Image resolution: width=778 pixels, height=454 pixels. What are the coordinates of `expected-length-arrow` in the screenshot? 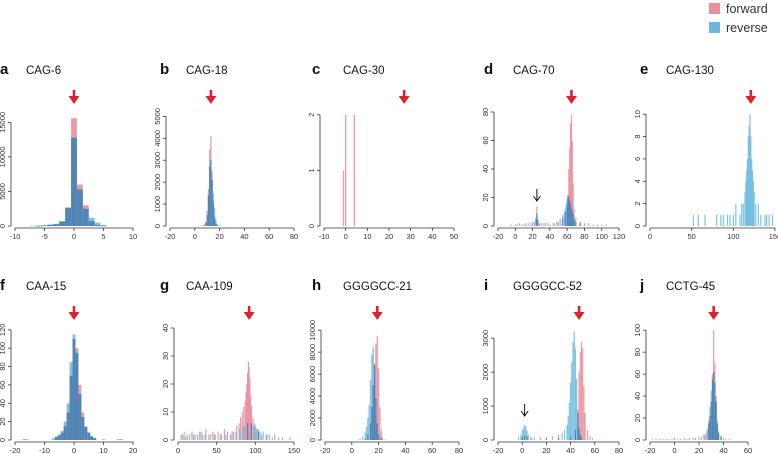 It's located at (751, 97).